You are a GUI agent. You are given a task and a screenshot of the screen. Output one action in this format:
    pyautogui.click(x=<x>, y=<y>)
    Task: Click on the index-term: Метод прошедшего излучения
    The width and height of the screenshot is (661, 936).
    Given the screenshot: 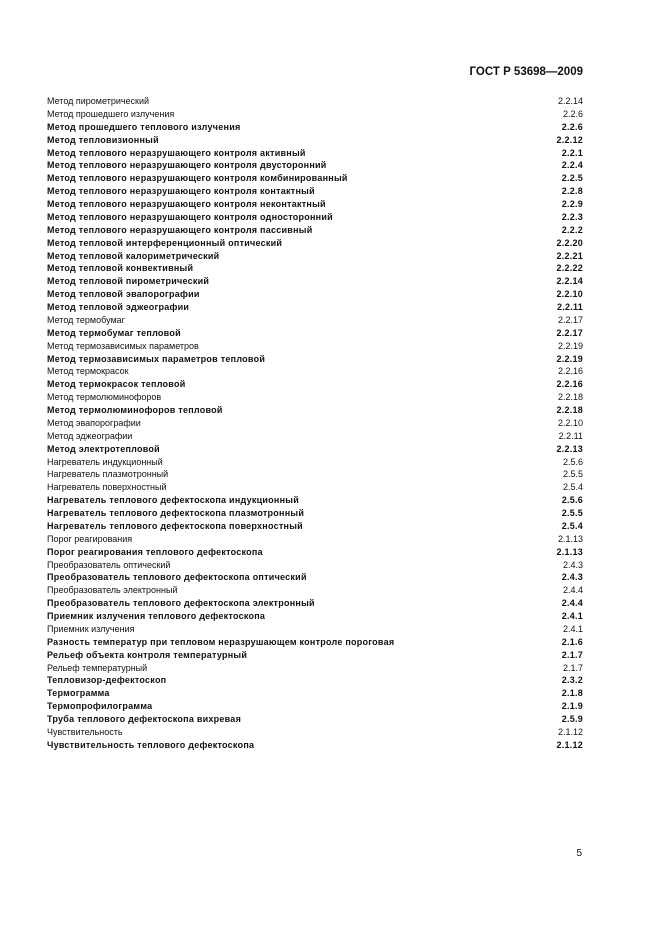 What is the action you would take?
    pyautogui.click(x=111, y=113)
    